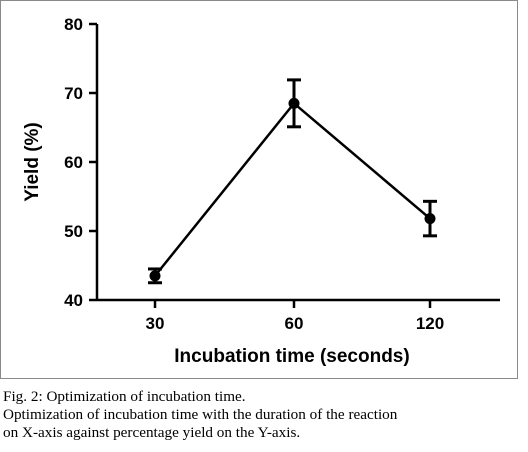 Image resolution: width=528 pixels, height=452 pixels. What do you see at coordinates (430, 323) in the screenshot?
I see `x-tick-label: 120` at bounding box center [430, 323].